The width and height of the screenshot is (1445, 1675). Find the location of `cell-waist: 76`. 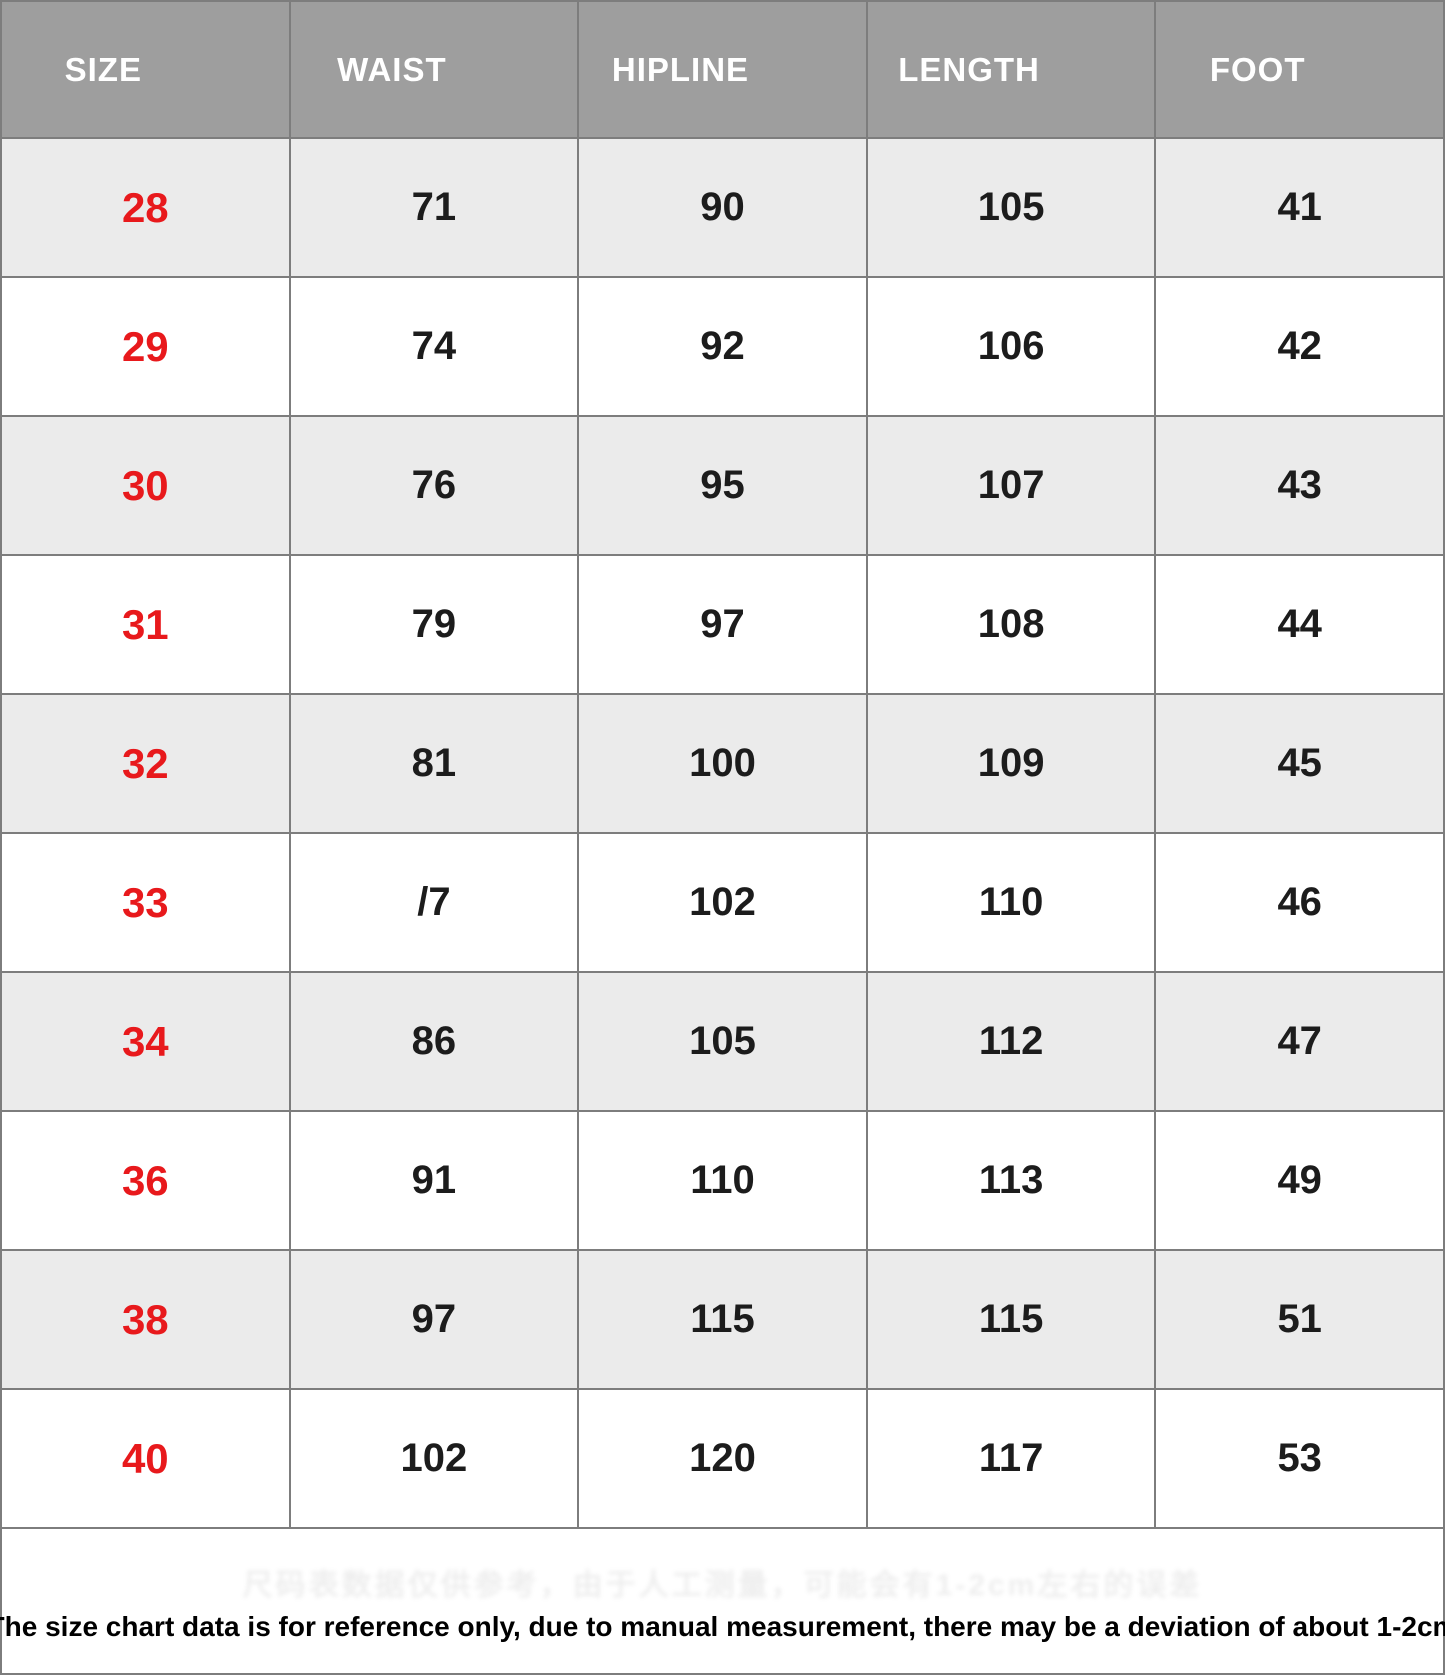

cell-waist: 76 is located at coordinates (434, 485).